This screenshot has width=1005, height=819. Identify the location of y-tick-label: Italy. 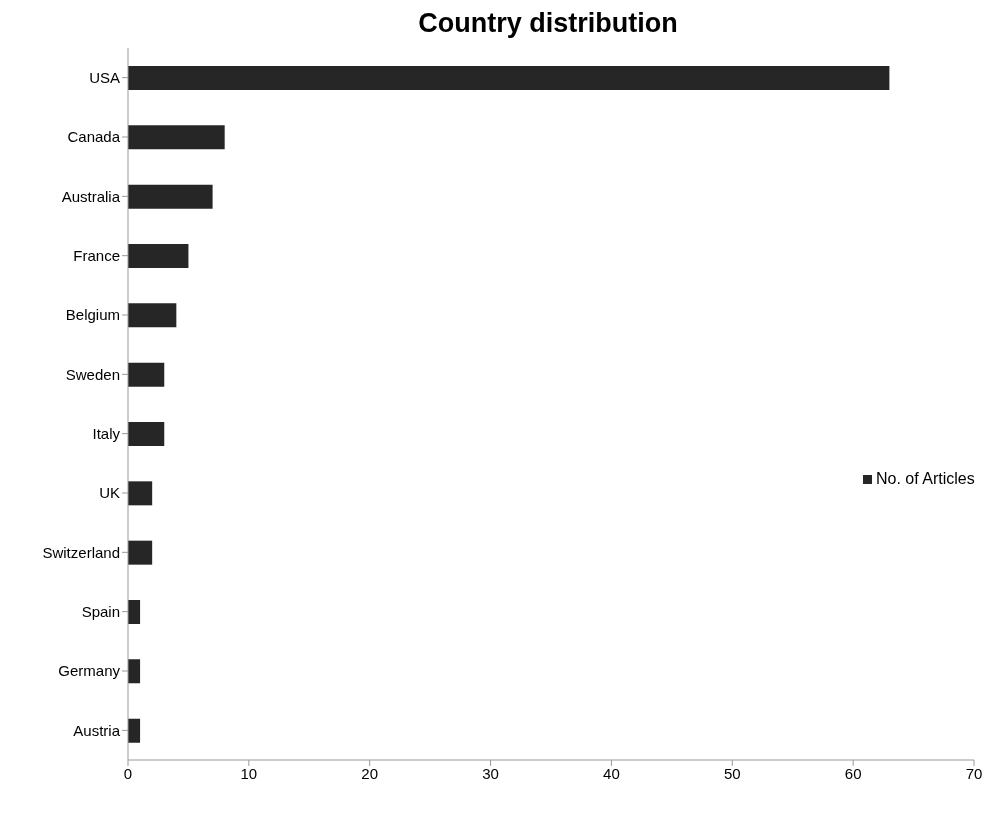
(106, 433).